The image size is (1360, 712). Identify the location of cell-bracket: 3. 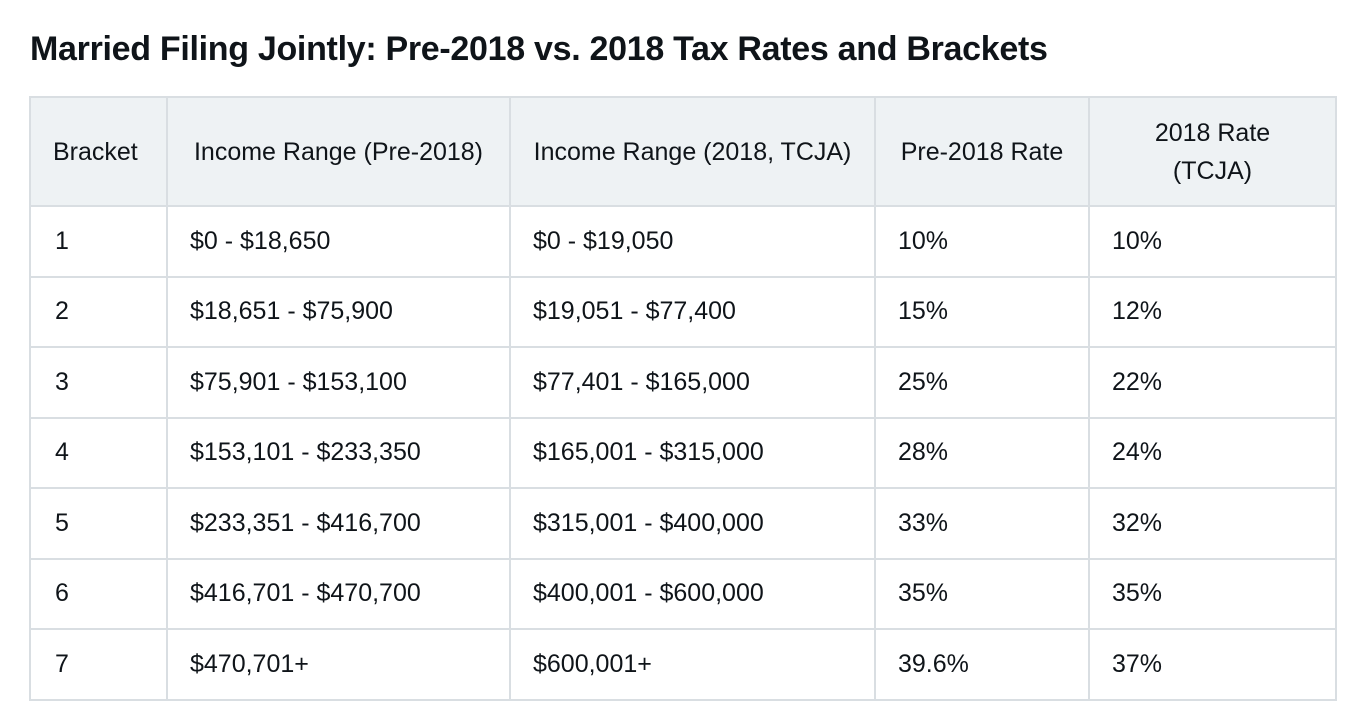
(98, 382).